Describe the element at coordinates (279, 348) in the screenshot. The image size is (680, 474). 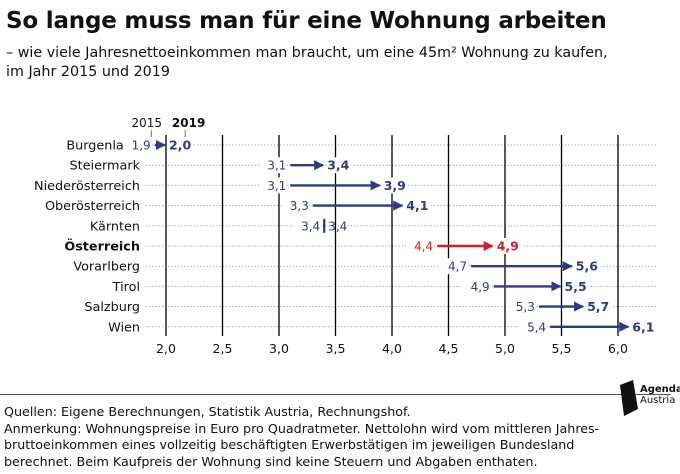
I see `x-tick-label: 3,0` at that location.